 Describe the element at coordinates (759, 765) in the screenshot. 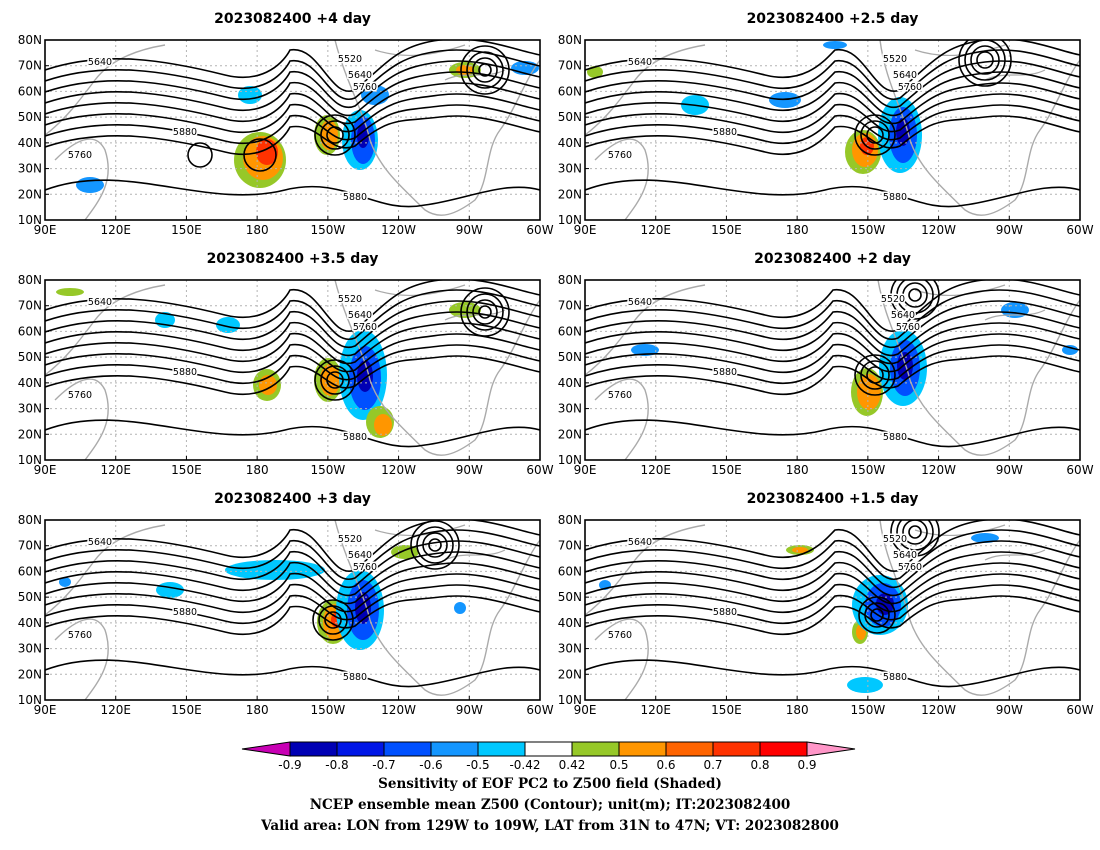

I see `colorbar-tick-label: 0.8` at that location.